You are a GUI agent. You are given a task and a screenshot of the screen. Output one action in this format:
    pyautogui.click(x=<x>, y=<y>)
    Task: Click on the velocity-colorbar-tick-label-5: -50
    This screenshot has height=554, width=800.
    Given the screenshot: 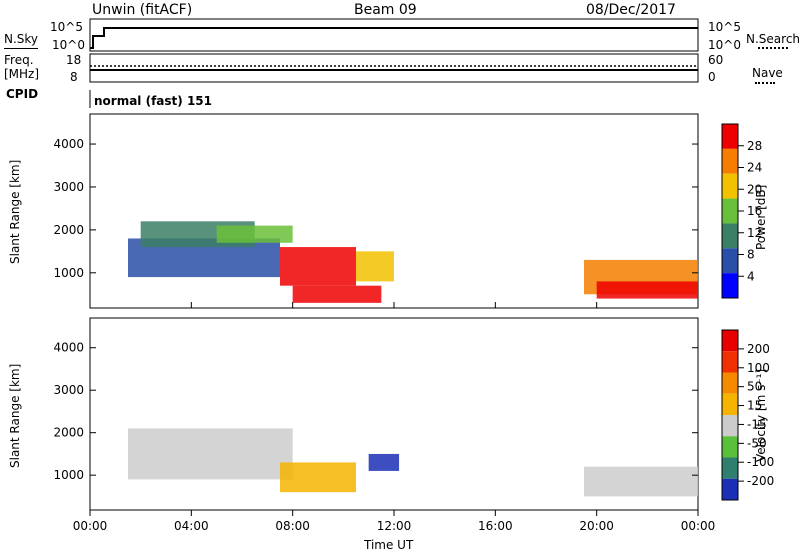 What is the action you would take?
    pyautogui.click(x=757, y=443)
    